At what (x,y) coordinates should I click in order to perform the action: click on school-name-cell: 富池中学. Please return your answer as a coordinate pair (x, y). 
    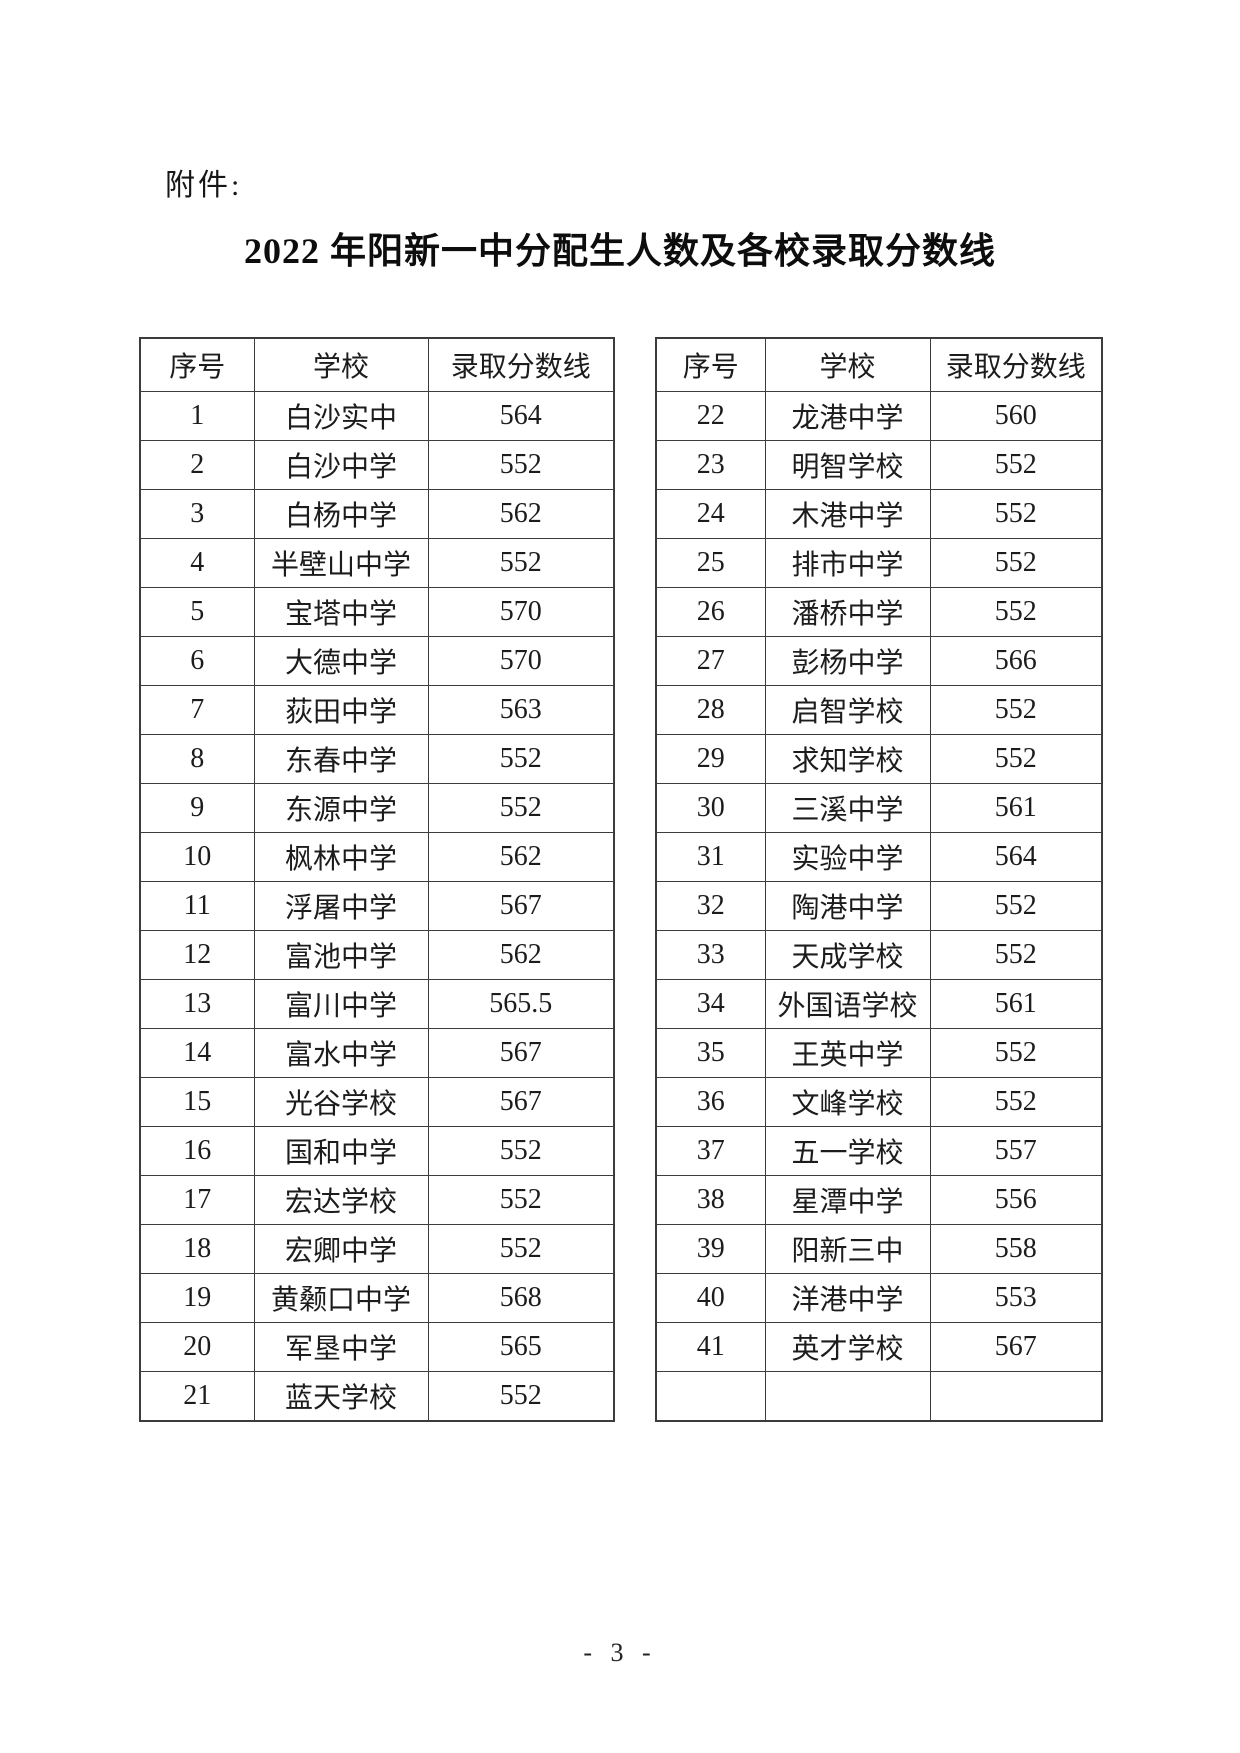
    Looking at the image, I should click on (341, 955).